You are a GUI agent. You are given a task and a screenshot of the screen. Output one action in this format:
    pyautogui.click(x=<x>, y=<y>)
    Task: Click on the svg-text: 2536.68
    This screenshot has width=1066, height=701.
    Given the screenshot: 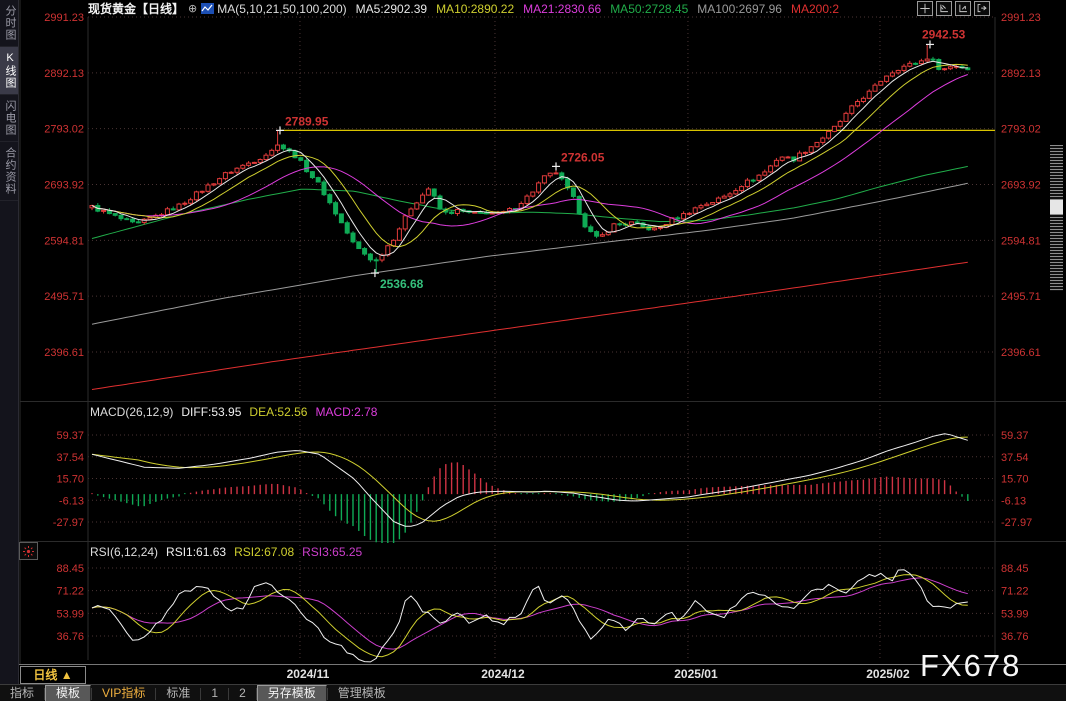 What is the action you would take?
    pyautogui.click(x=402, y=284)
    